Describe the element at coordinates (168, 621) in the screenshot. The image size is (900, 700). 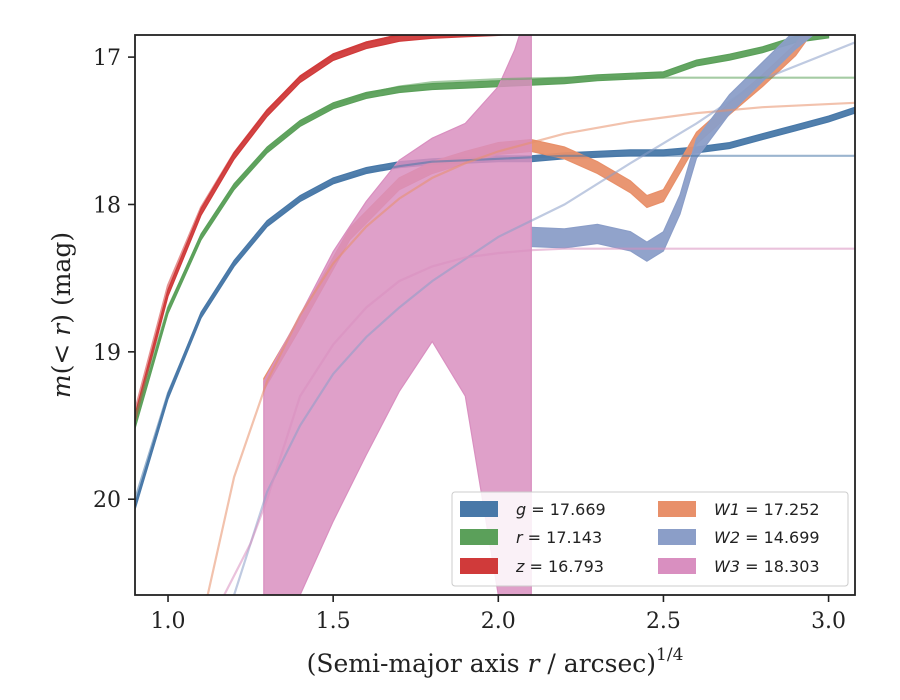
I see `x-tick-label: 1.0` at that location.